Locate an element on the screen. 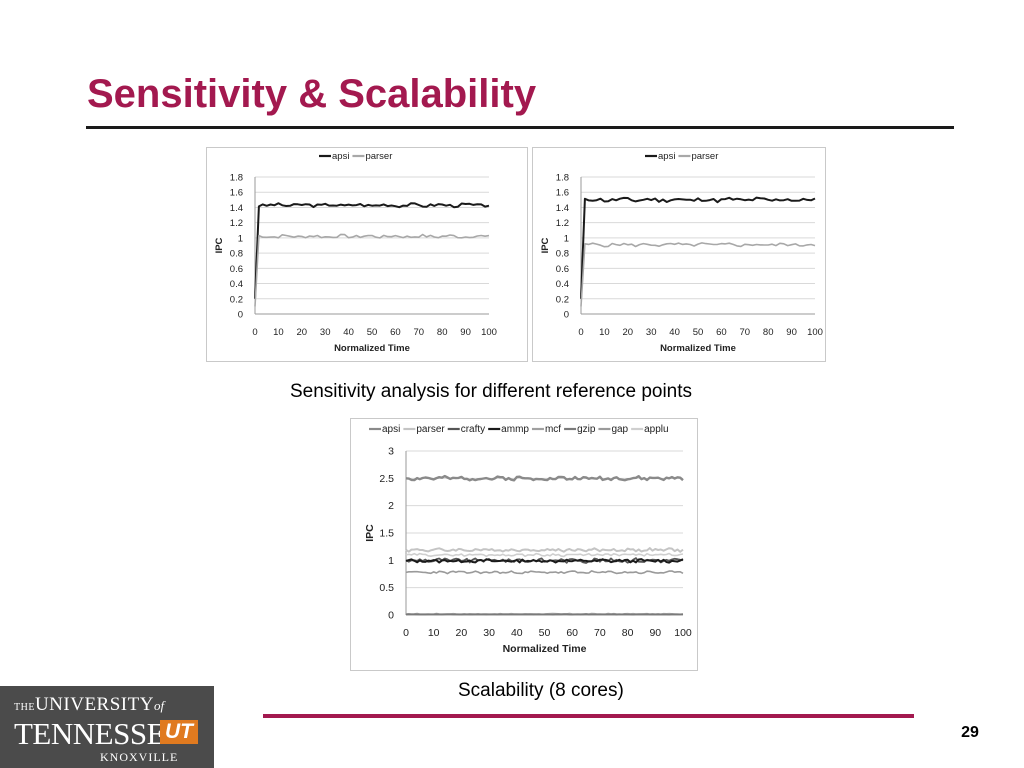 The image size is (1024, 768). logo-tennessee: TENNESSEE is located at coordinates (99, 733).